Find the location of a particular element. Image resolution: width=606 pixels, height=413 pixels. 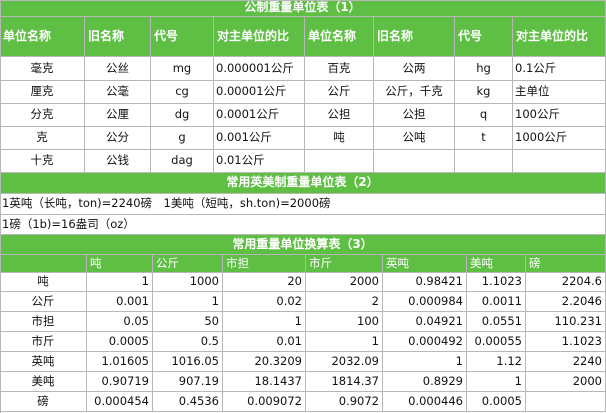

metric-table-cell: 厘克 is located at coordinates (42, 92).